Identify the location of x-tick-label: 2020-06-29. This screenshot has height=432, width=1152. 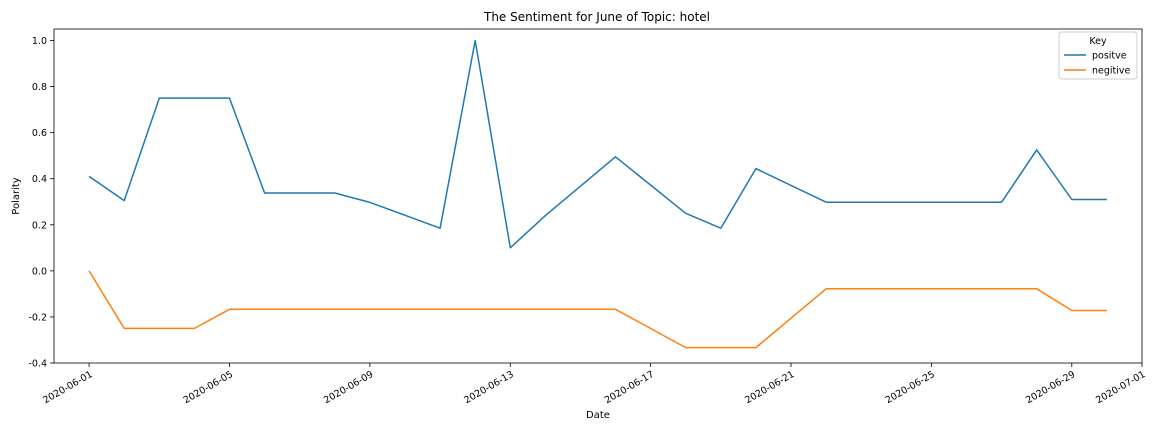
(1050, 387).